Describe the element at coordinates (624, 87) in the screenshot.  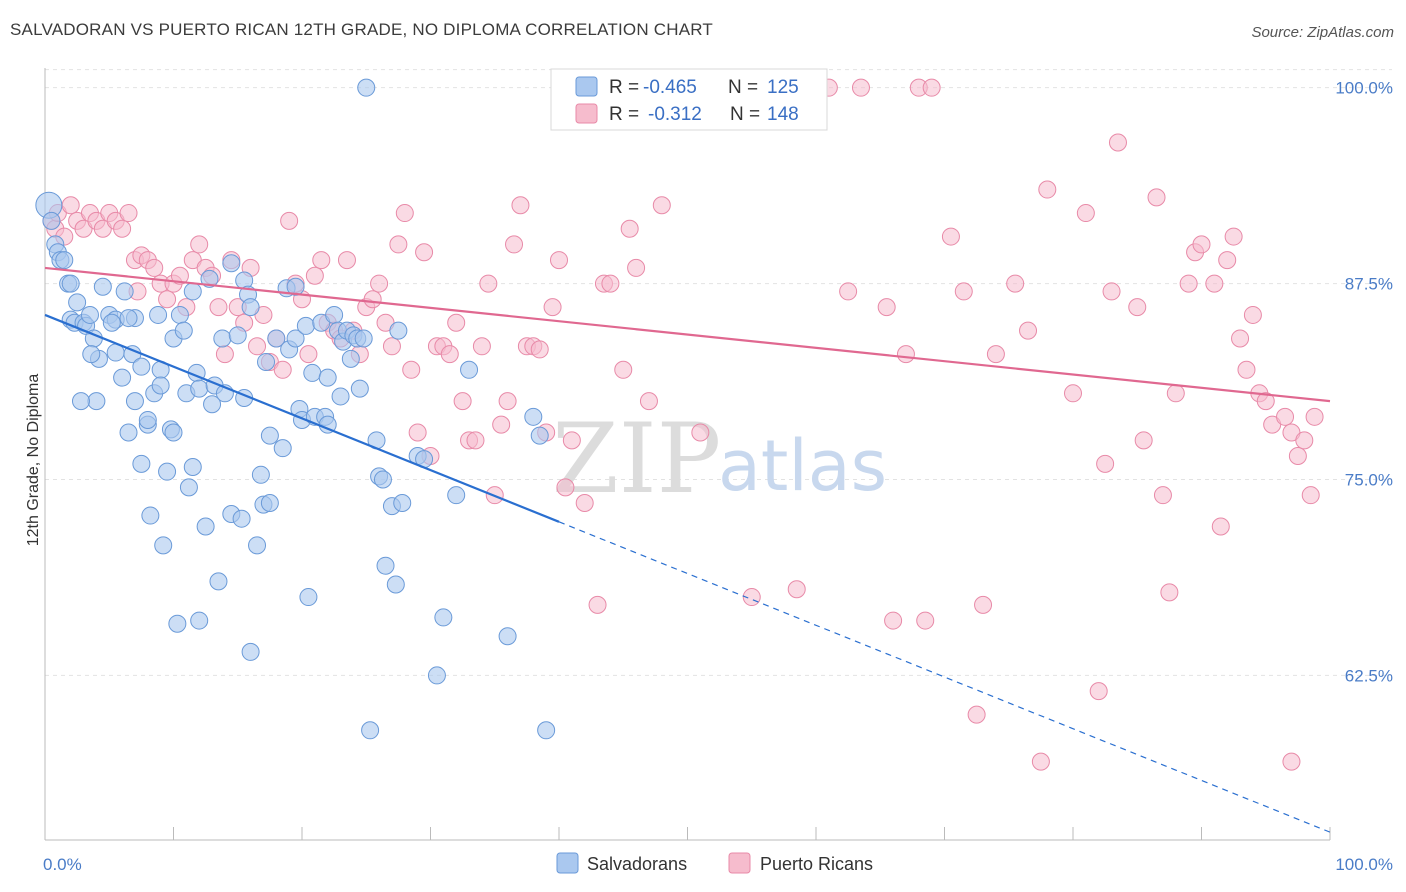
I see `legend-r-label-1: R =` at that location.